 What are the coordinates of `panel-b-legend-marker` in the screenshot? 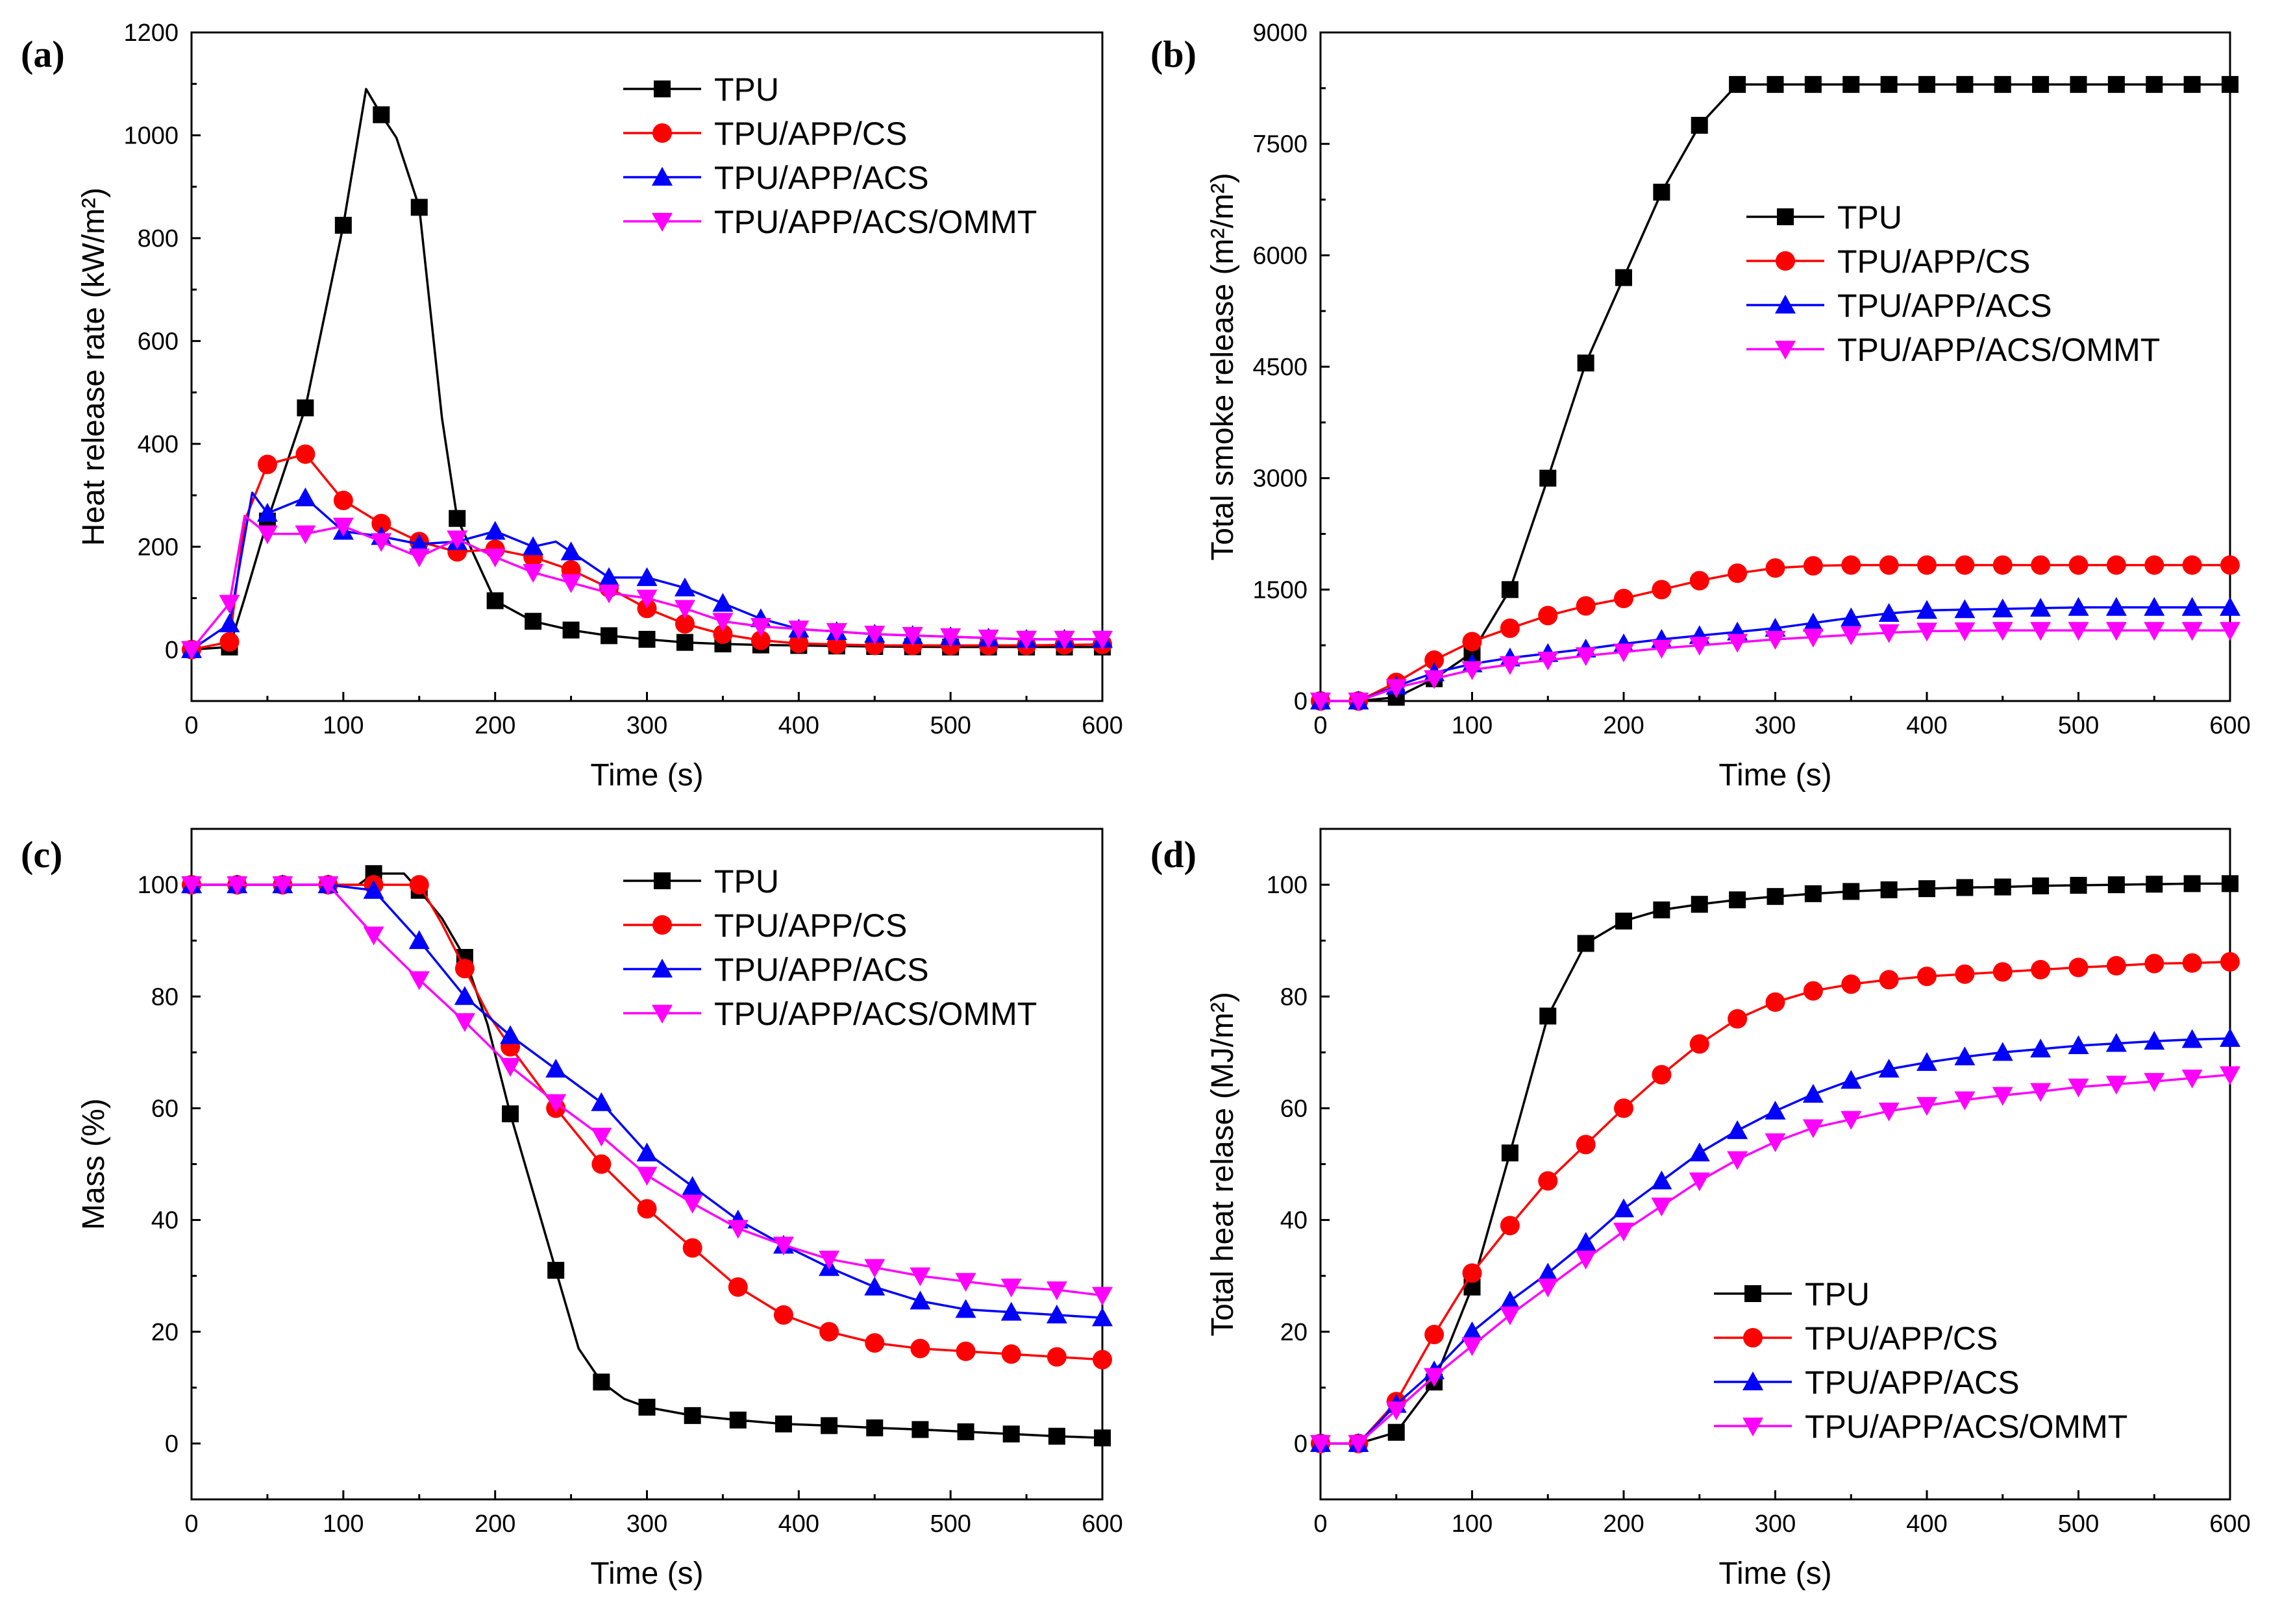 It's located at (1785, 350).